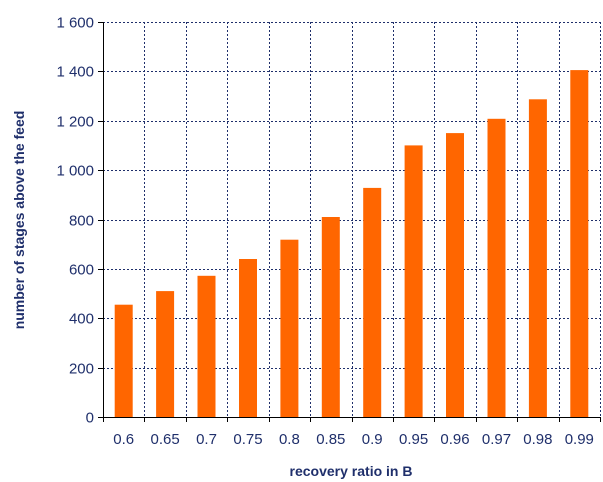 This screenshot has height=482, width=603. Describe the element at coordinates (206, 439) in the screenshot. I see `x-tick-label: 0.7` at that location.